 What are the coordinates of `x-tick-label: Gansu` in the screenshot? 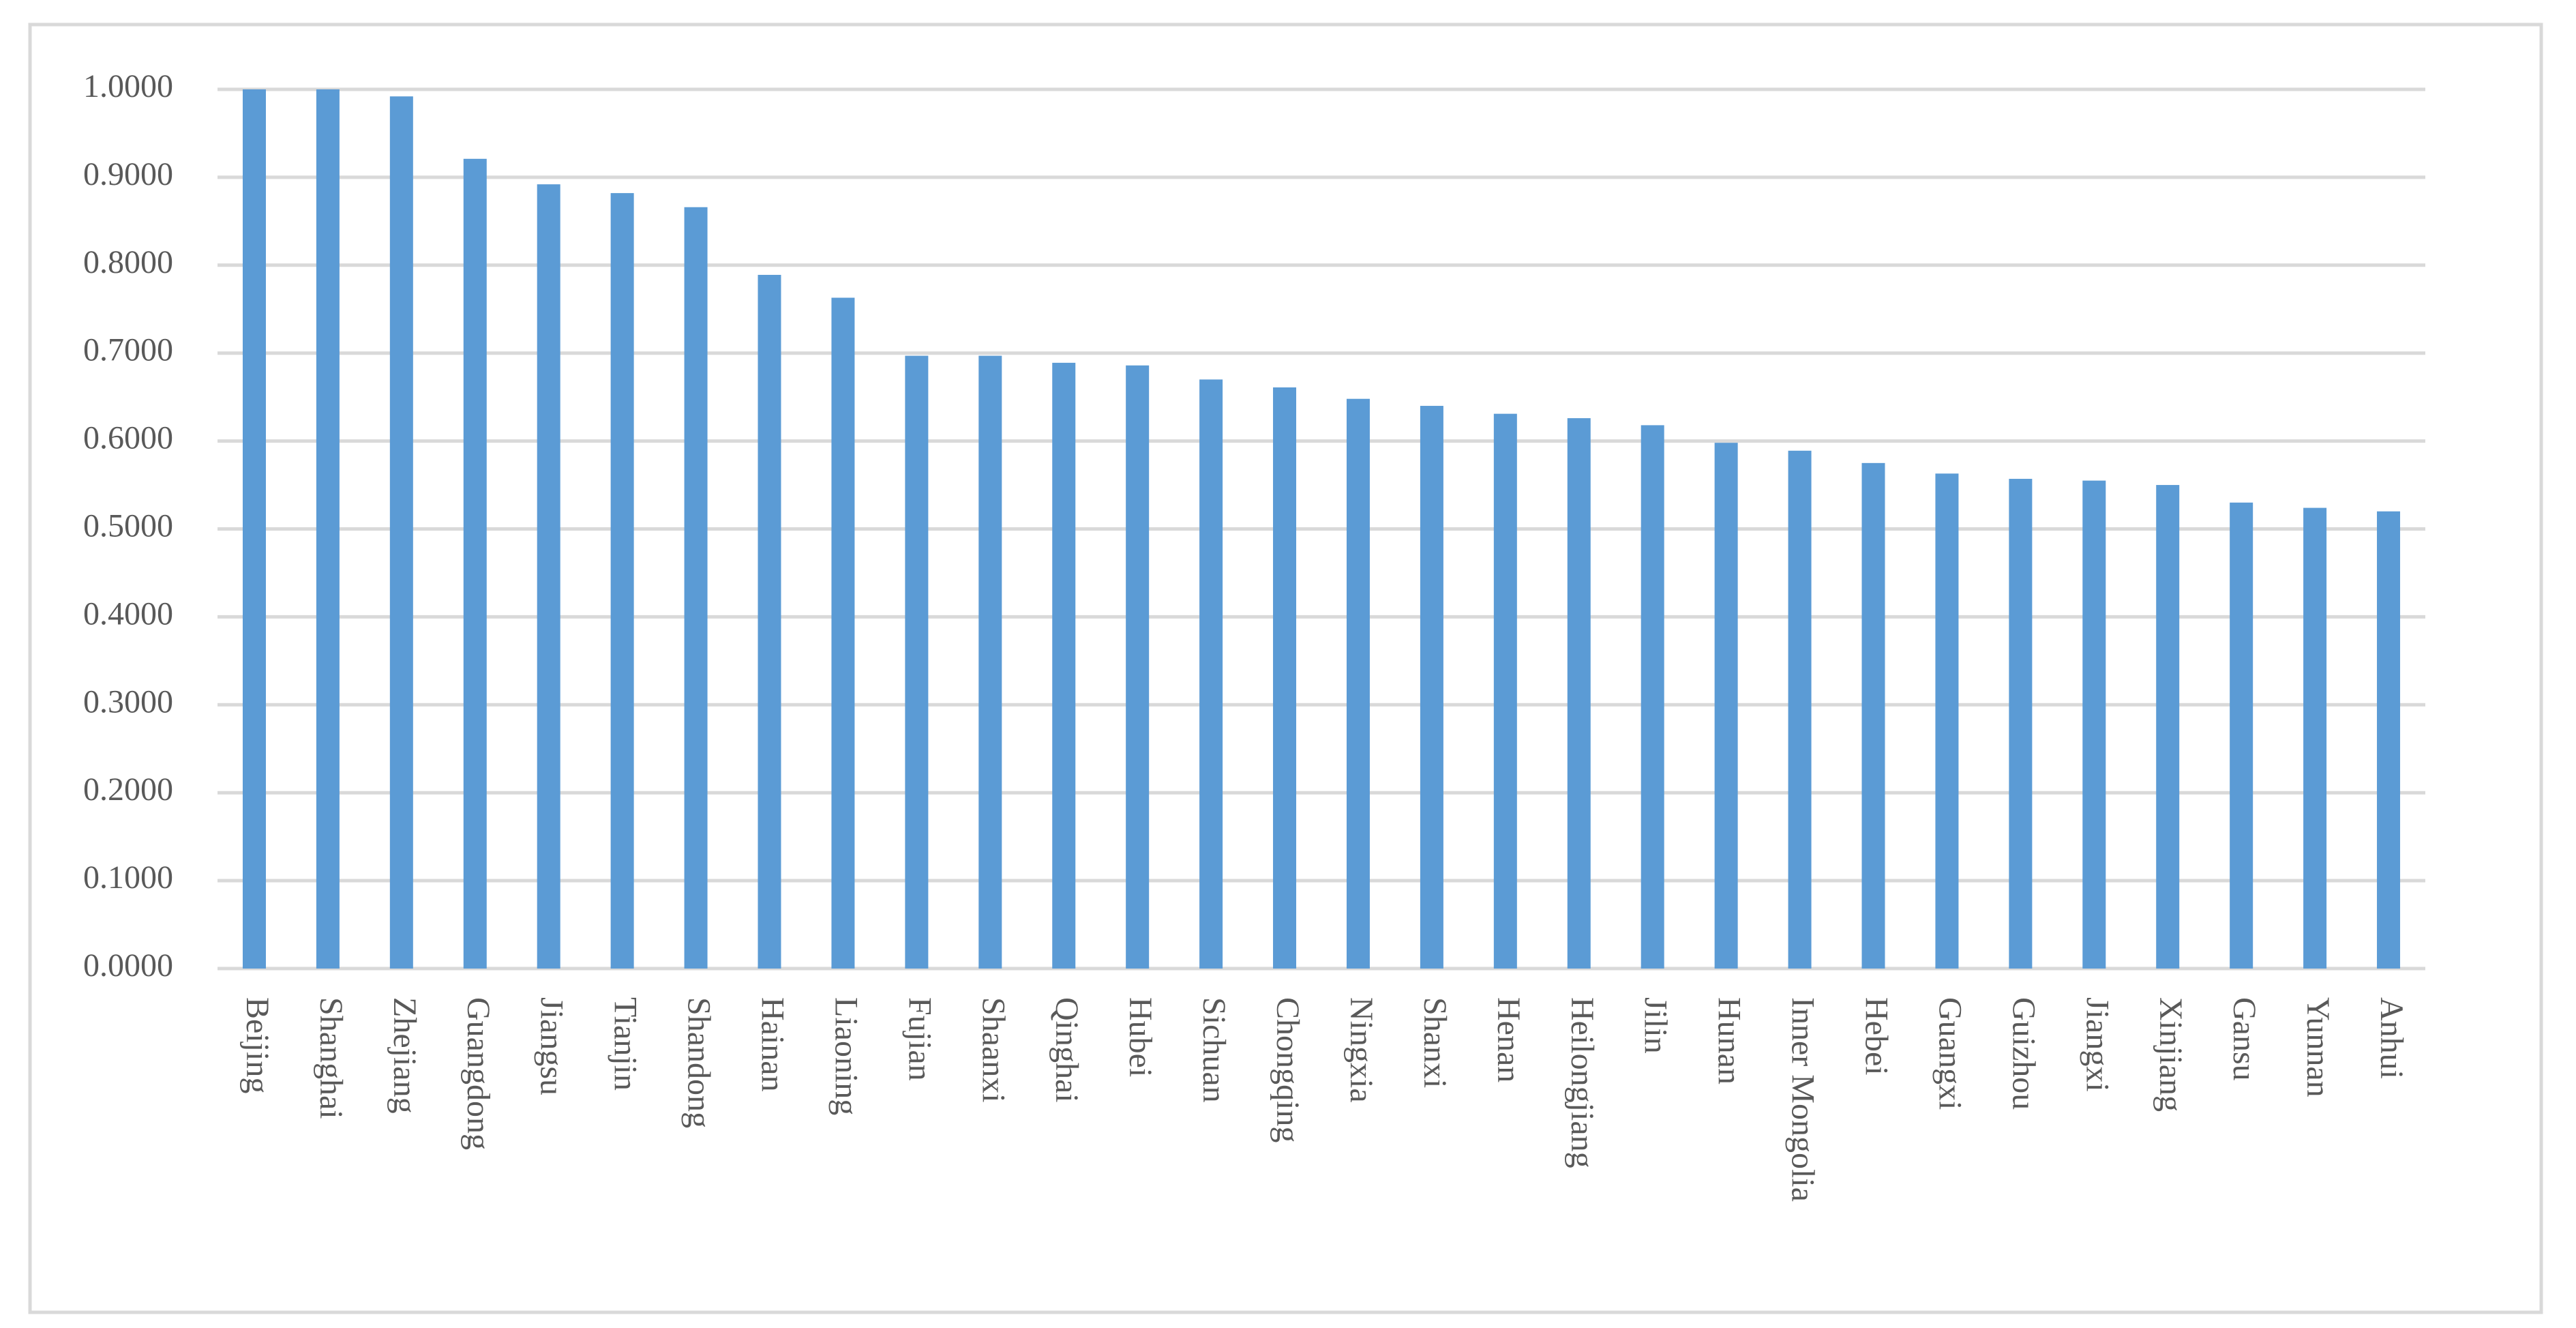 It's located at (2244, 1039).